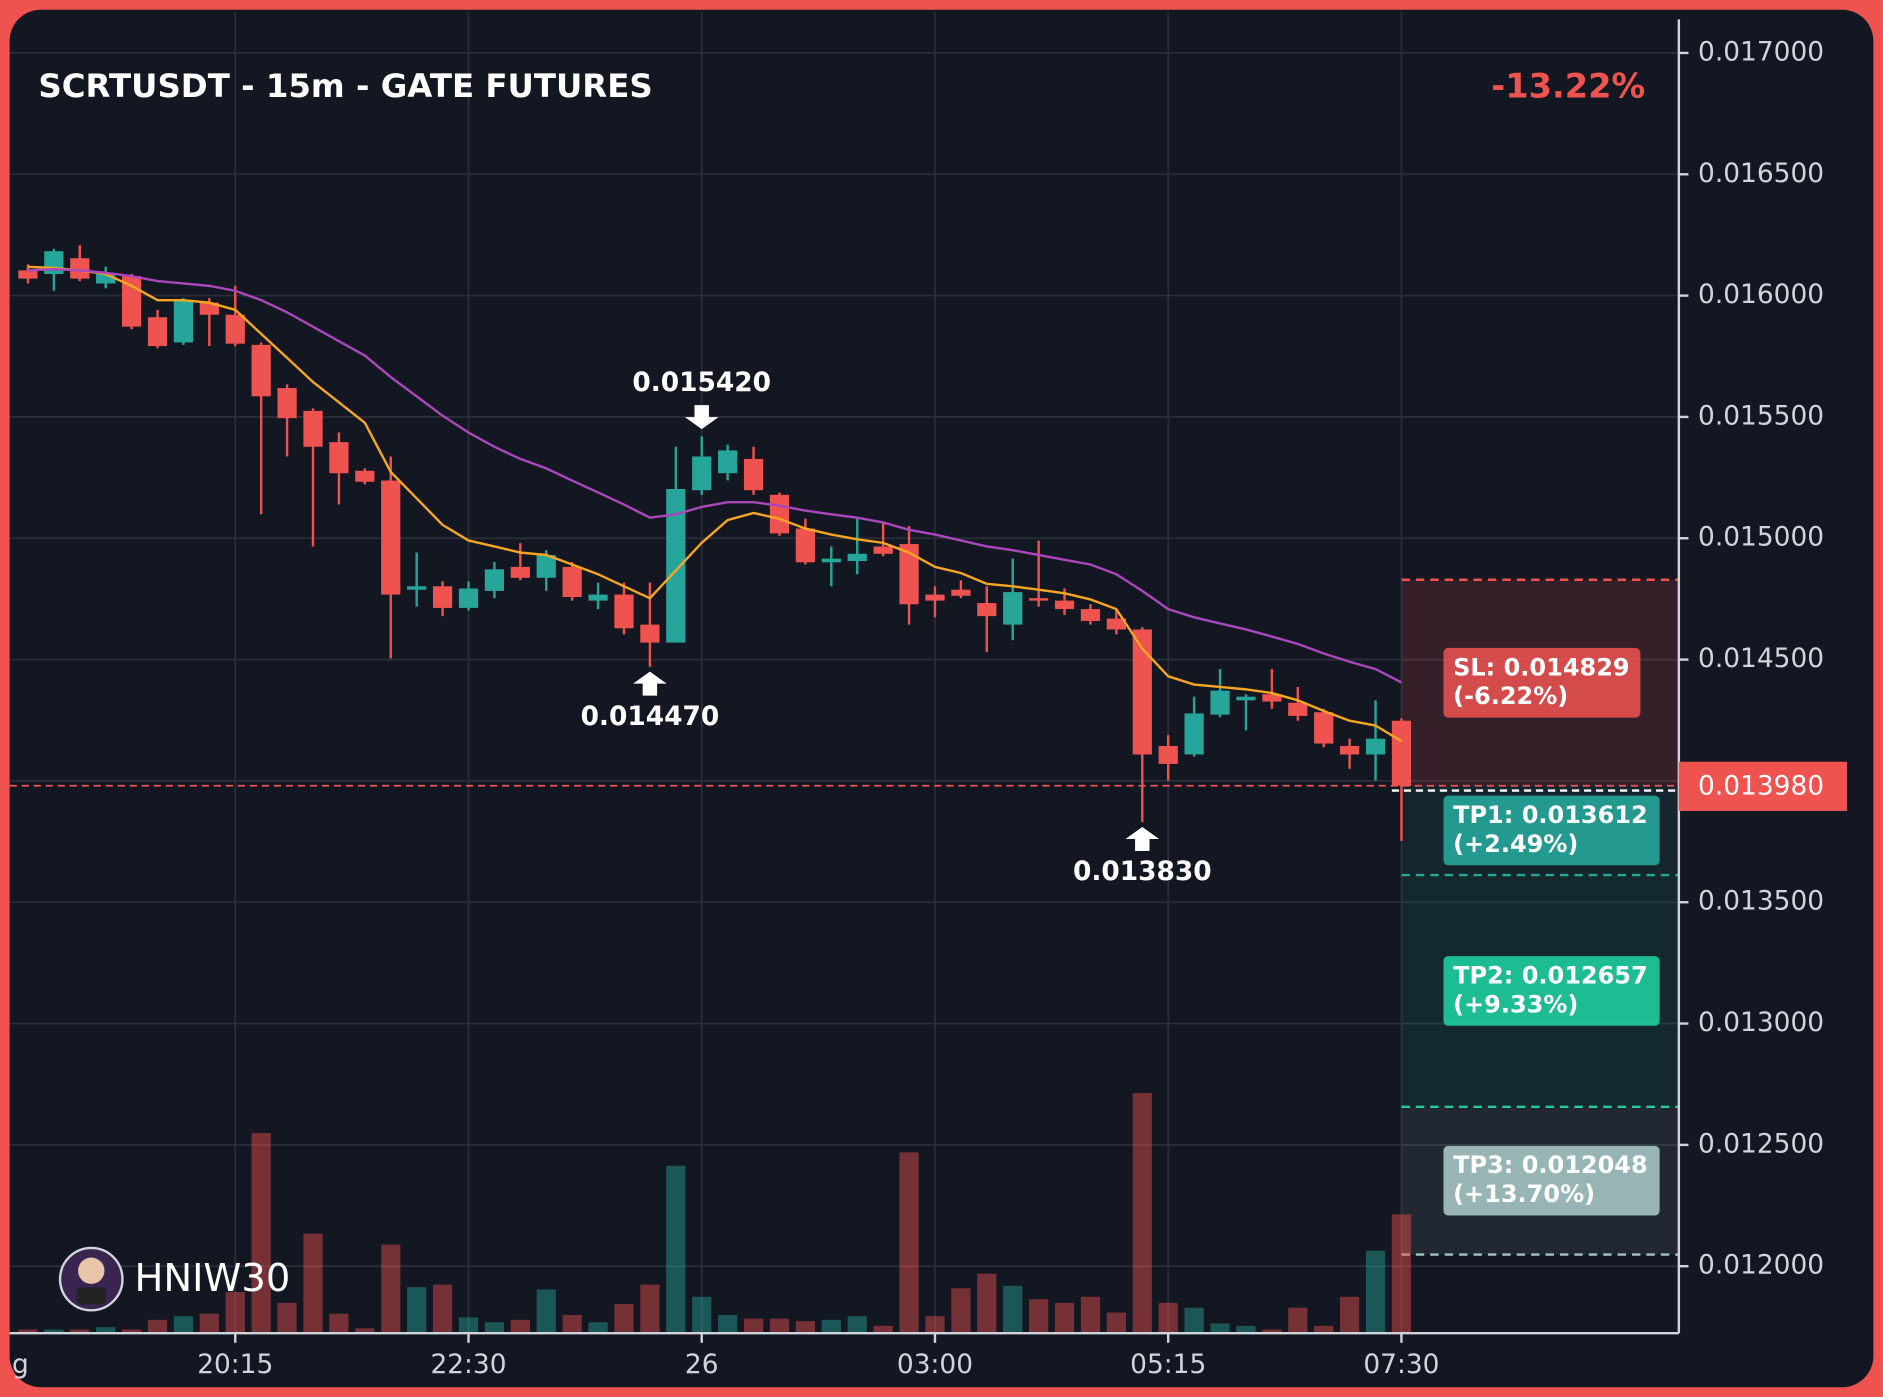  I want to click on change-label: -13.22%, so click(1568, 85).